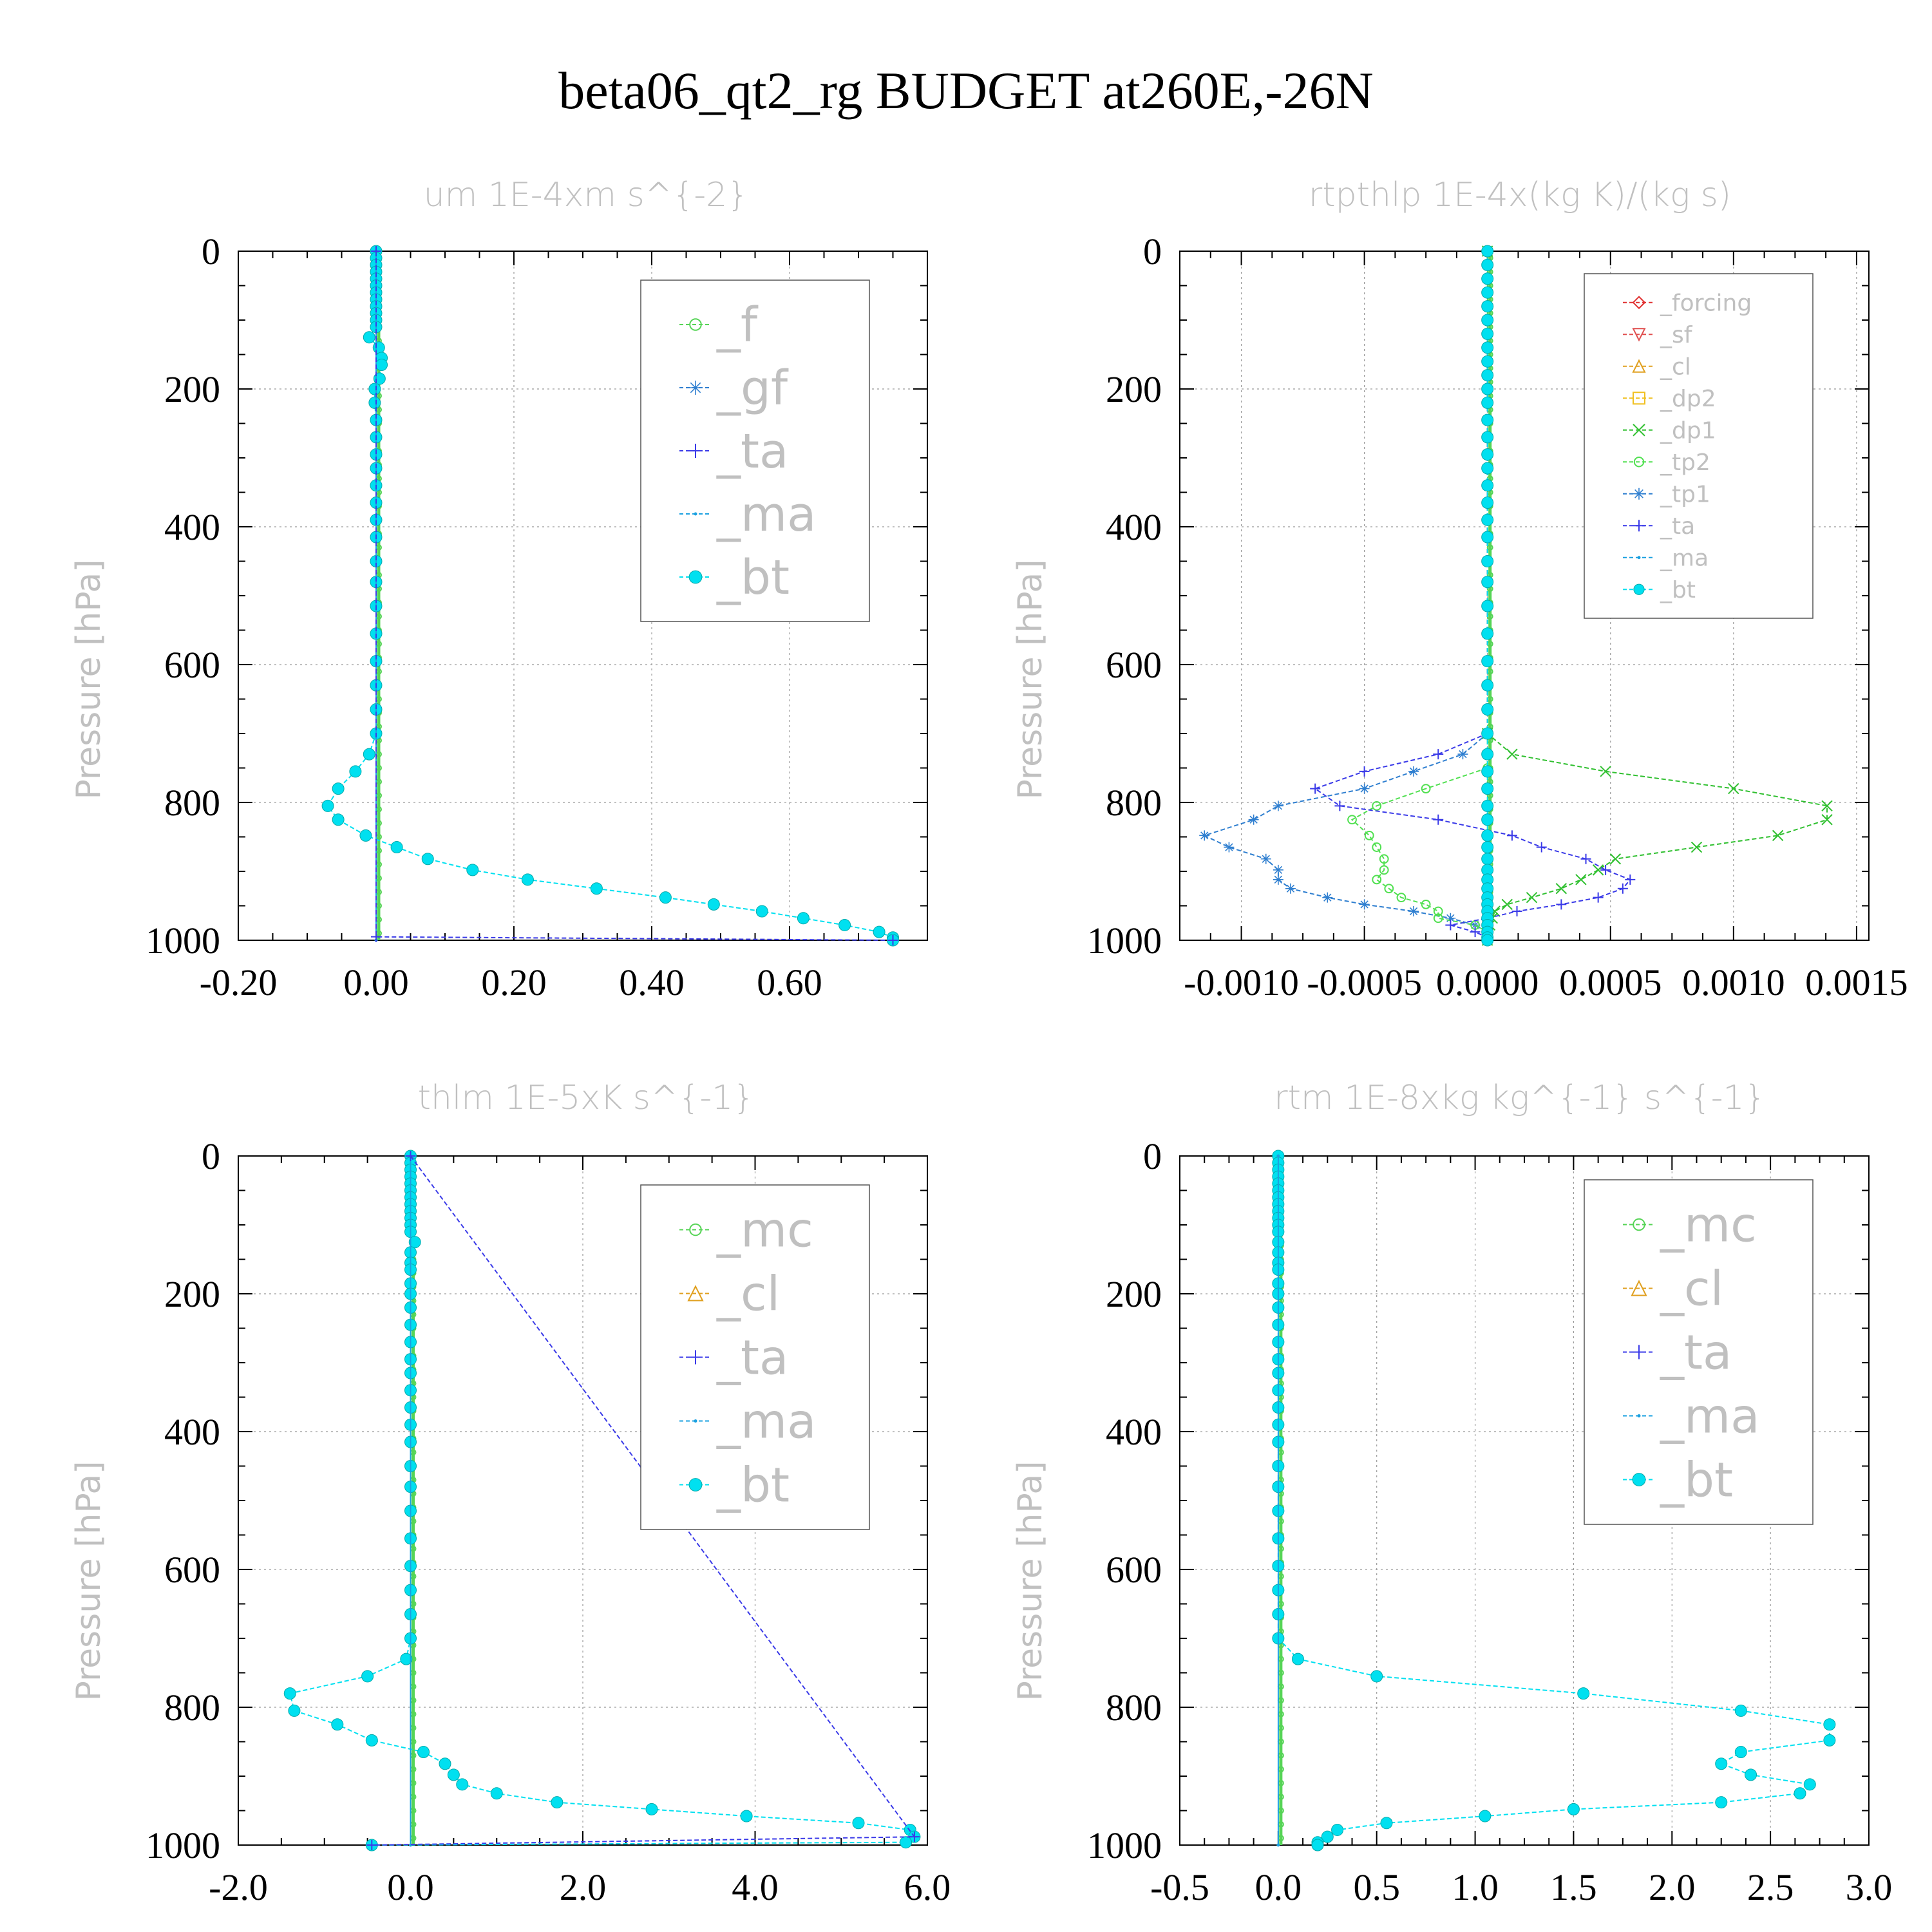 The image size is (1932, 1932). Describe the element at coordinates (89, 1581) in the screenshot. I see `ylabel-thlm: Pressure [hPa]` at that location.